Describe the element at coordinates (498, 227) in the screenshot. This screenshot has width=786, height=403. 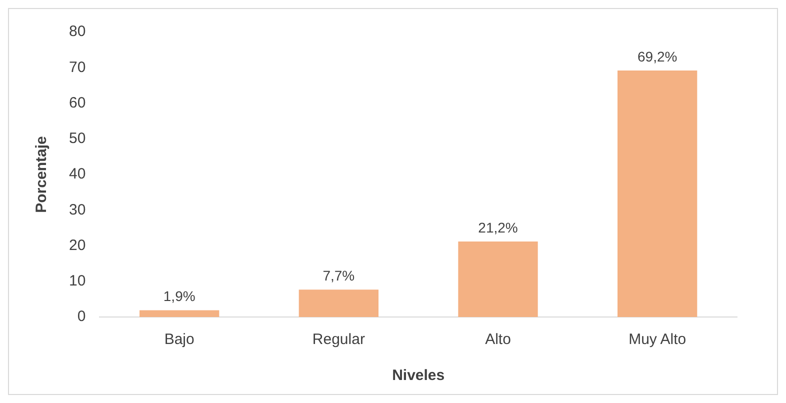
I see `data-label: 21,2%` at that location.